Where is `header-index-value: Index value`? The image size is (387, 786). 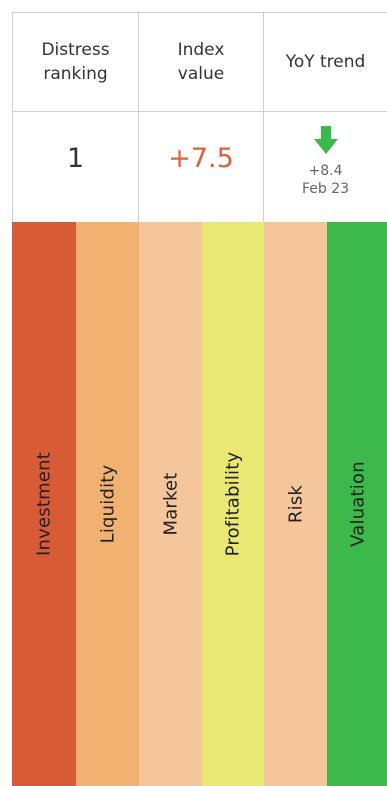
header-index-value: Index value is located at coordinates (201, 62).